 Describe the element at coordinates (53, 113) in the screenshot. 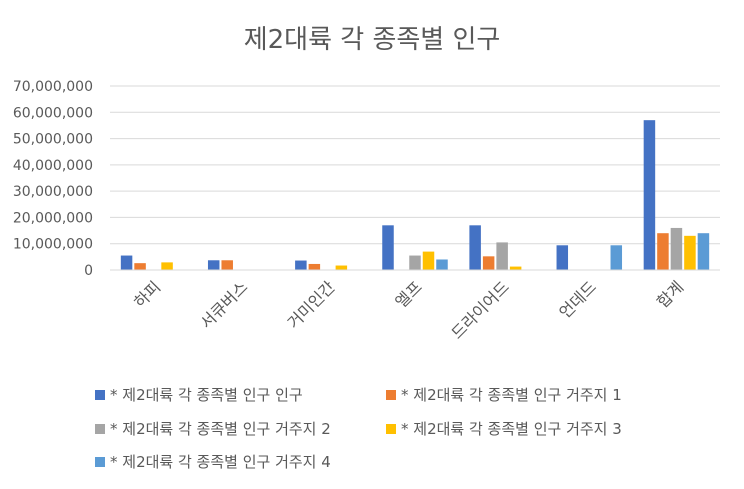

I see `y-tick-label: 60,000,000` at that location.